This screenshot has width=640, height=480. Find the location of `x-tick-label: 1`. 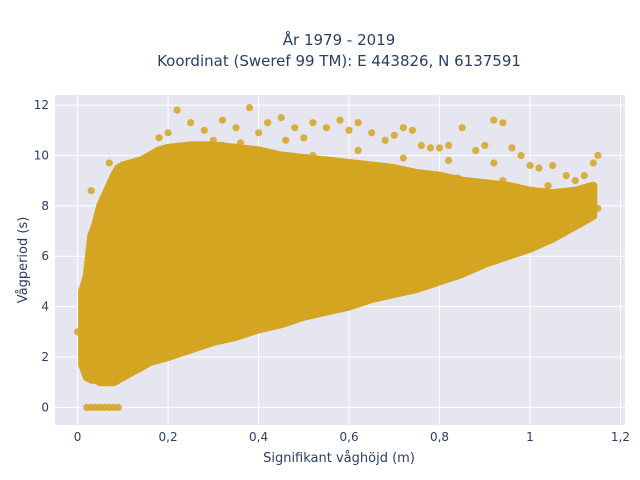

x-tick-label: 1 is located at coordinates (530, 437).